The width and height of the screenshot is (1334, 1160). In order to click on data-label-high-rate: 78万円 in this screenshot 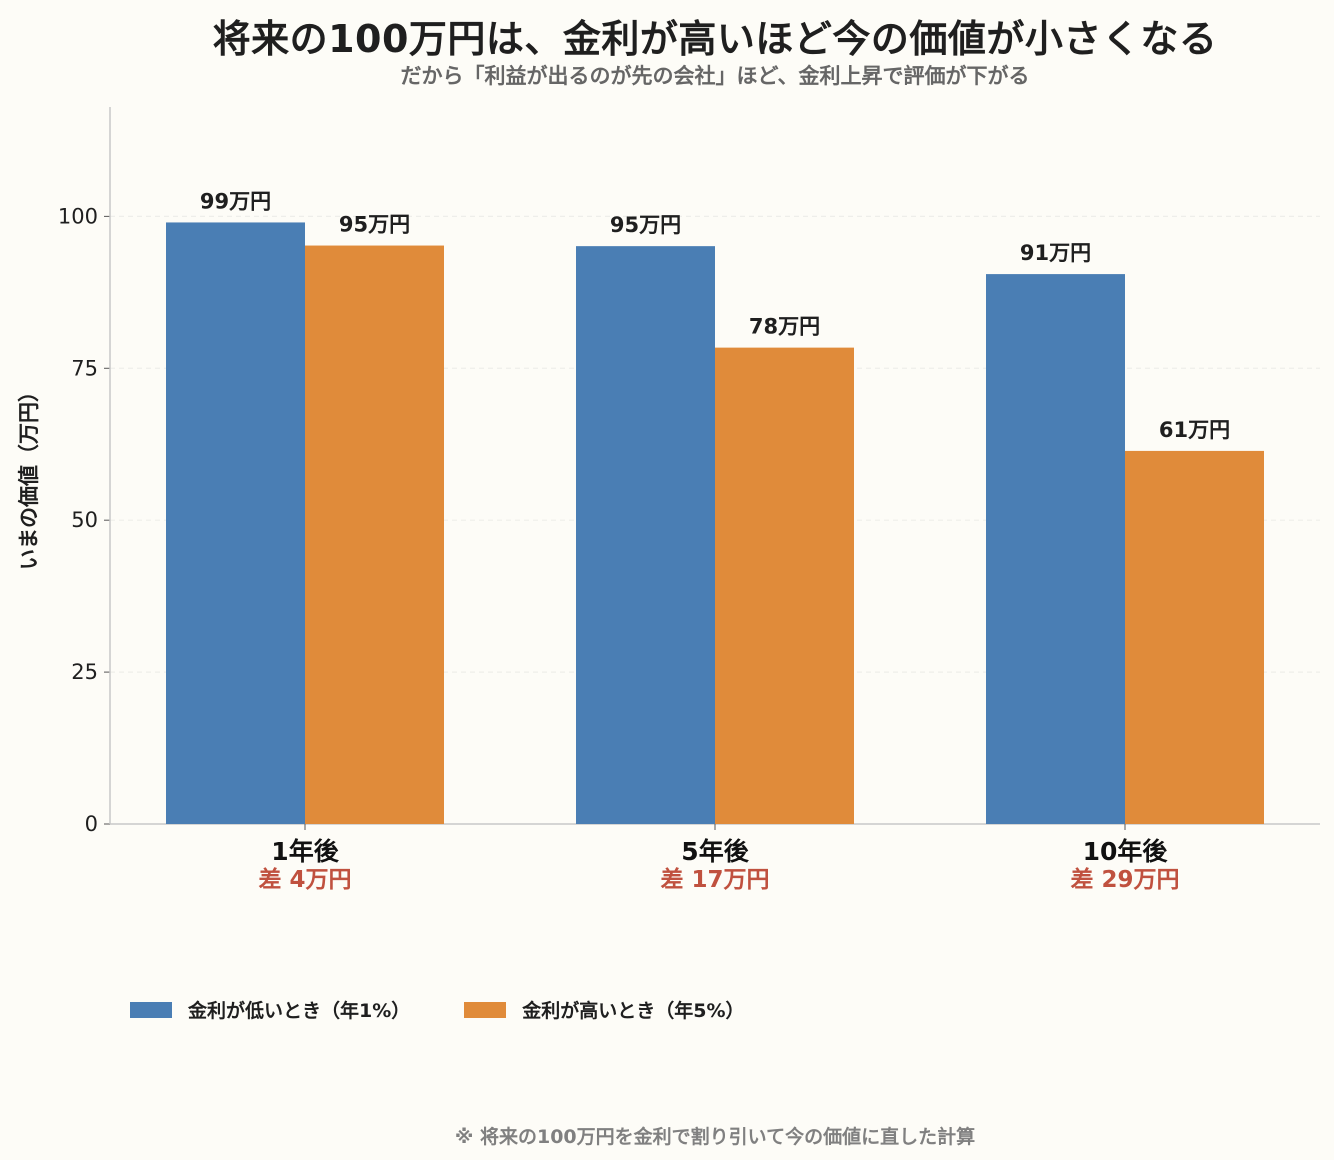, I will do `click(784, 327)`.